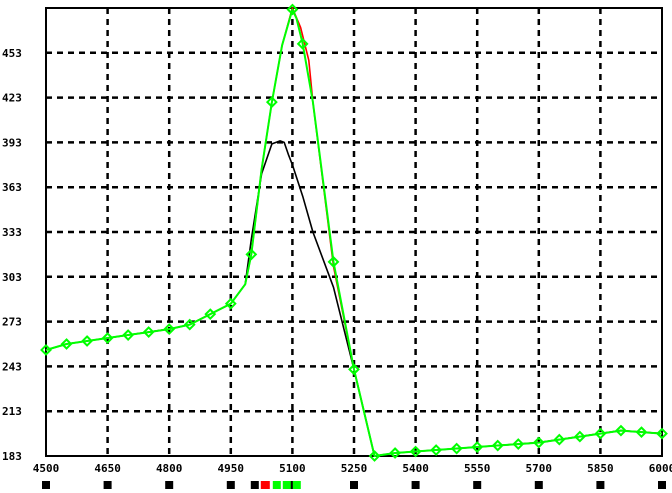 This screenshot has width=672, height=493. What do you see at coordinates (12, 411) in the screenshot?
I see `y-tick-label: 213` at bounding box center [12, 411].